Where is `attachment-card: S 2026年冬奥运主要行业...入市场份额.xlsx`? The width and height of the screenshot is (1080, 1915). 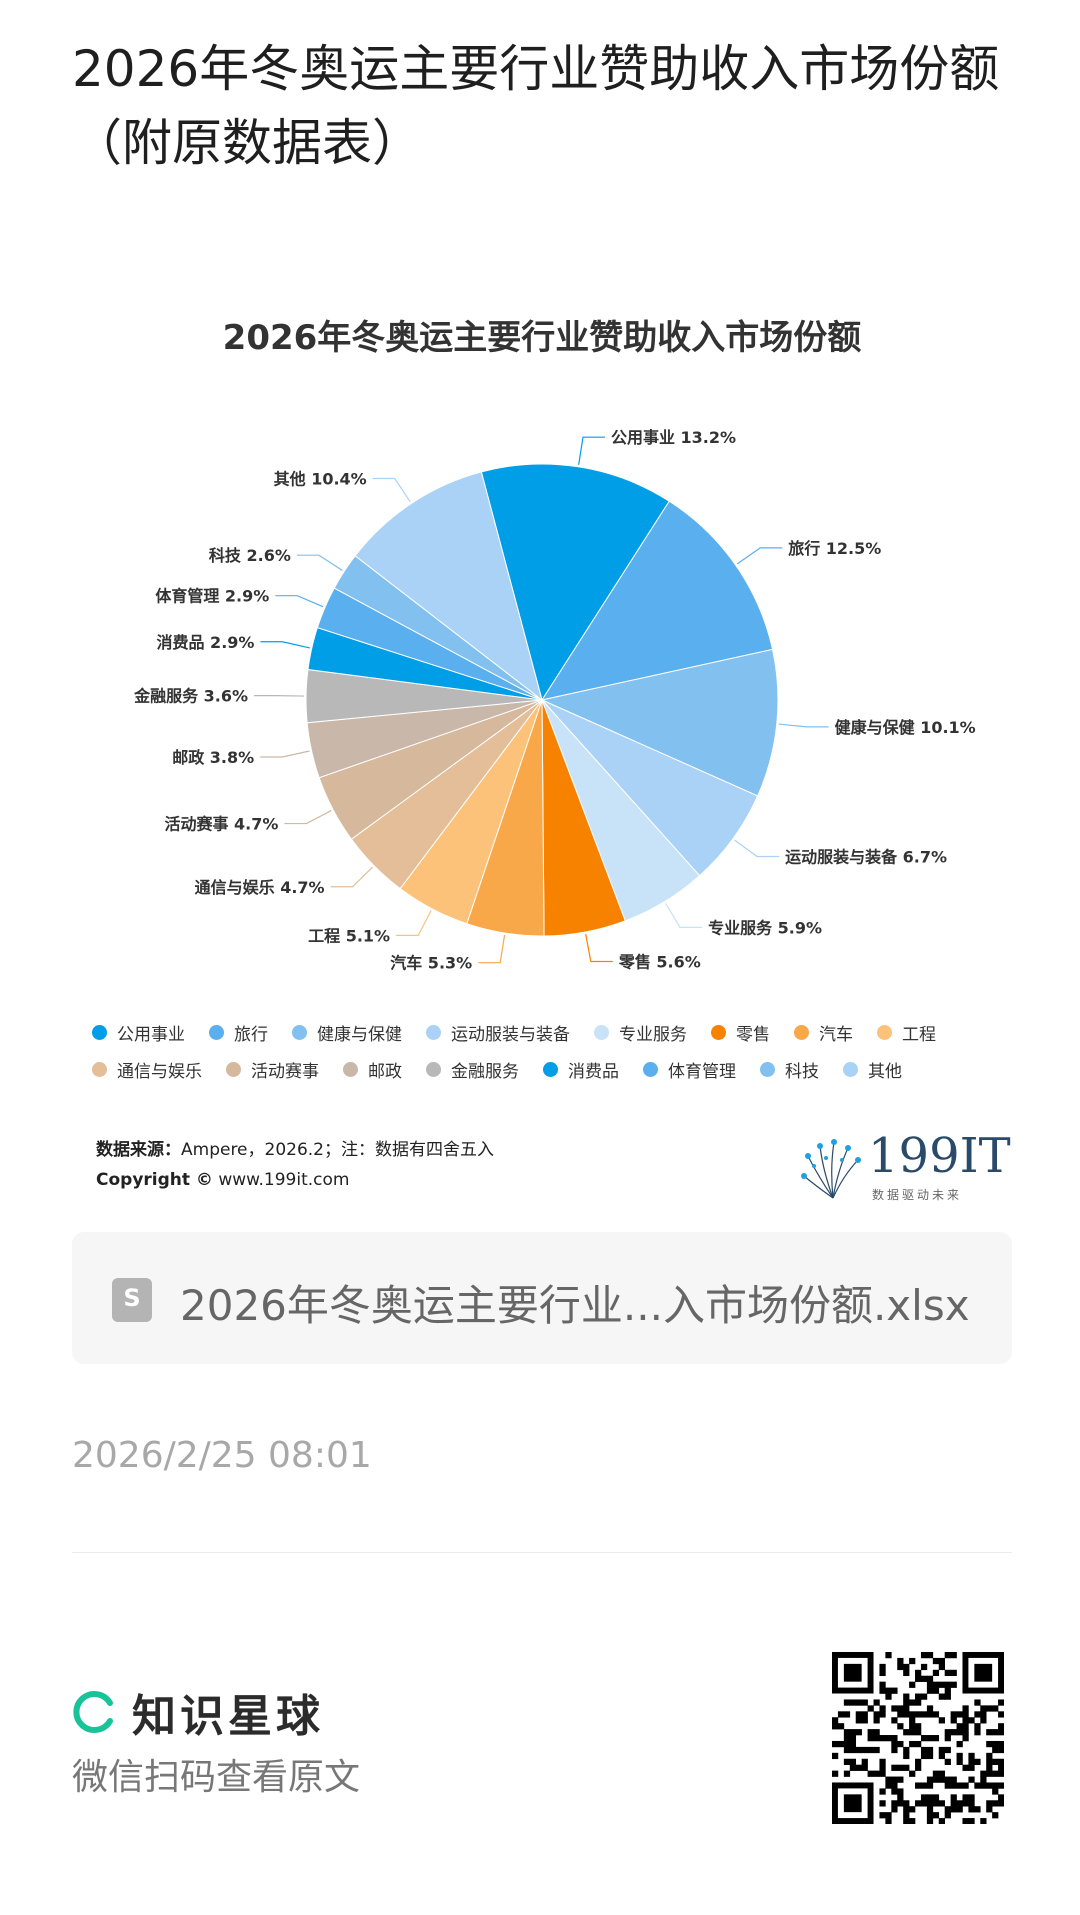
attachment-card: S 2026年冬奥运主要行业...入市场份额.xlsx is located at coordinates (542, 1298).